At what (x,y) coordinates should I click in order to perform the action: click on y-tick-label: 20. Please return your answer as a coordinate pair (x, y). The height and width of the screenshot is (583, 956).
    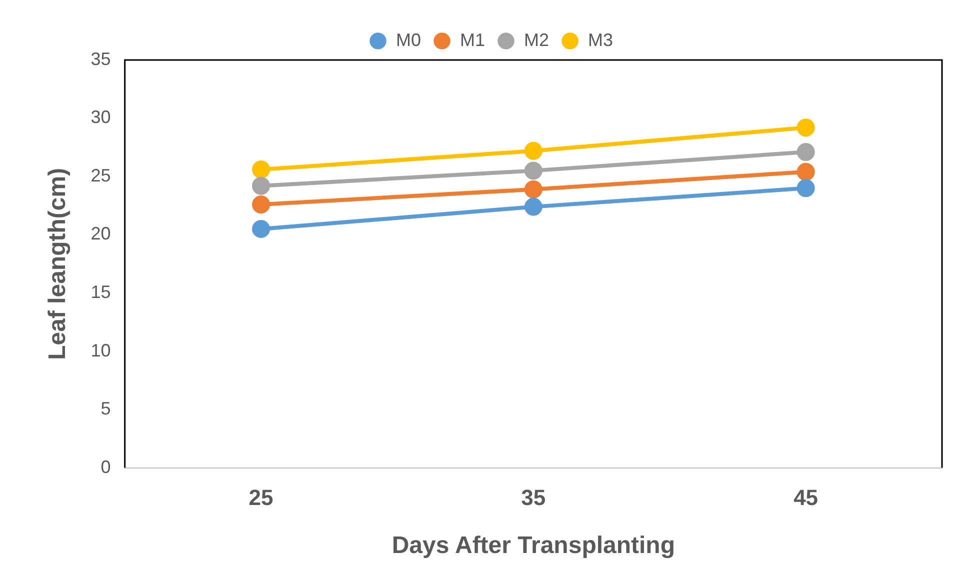
    Looking at the image, I should click on (100, 234).